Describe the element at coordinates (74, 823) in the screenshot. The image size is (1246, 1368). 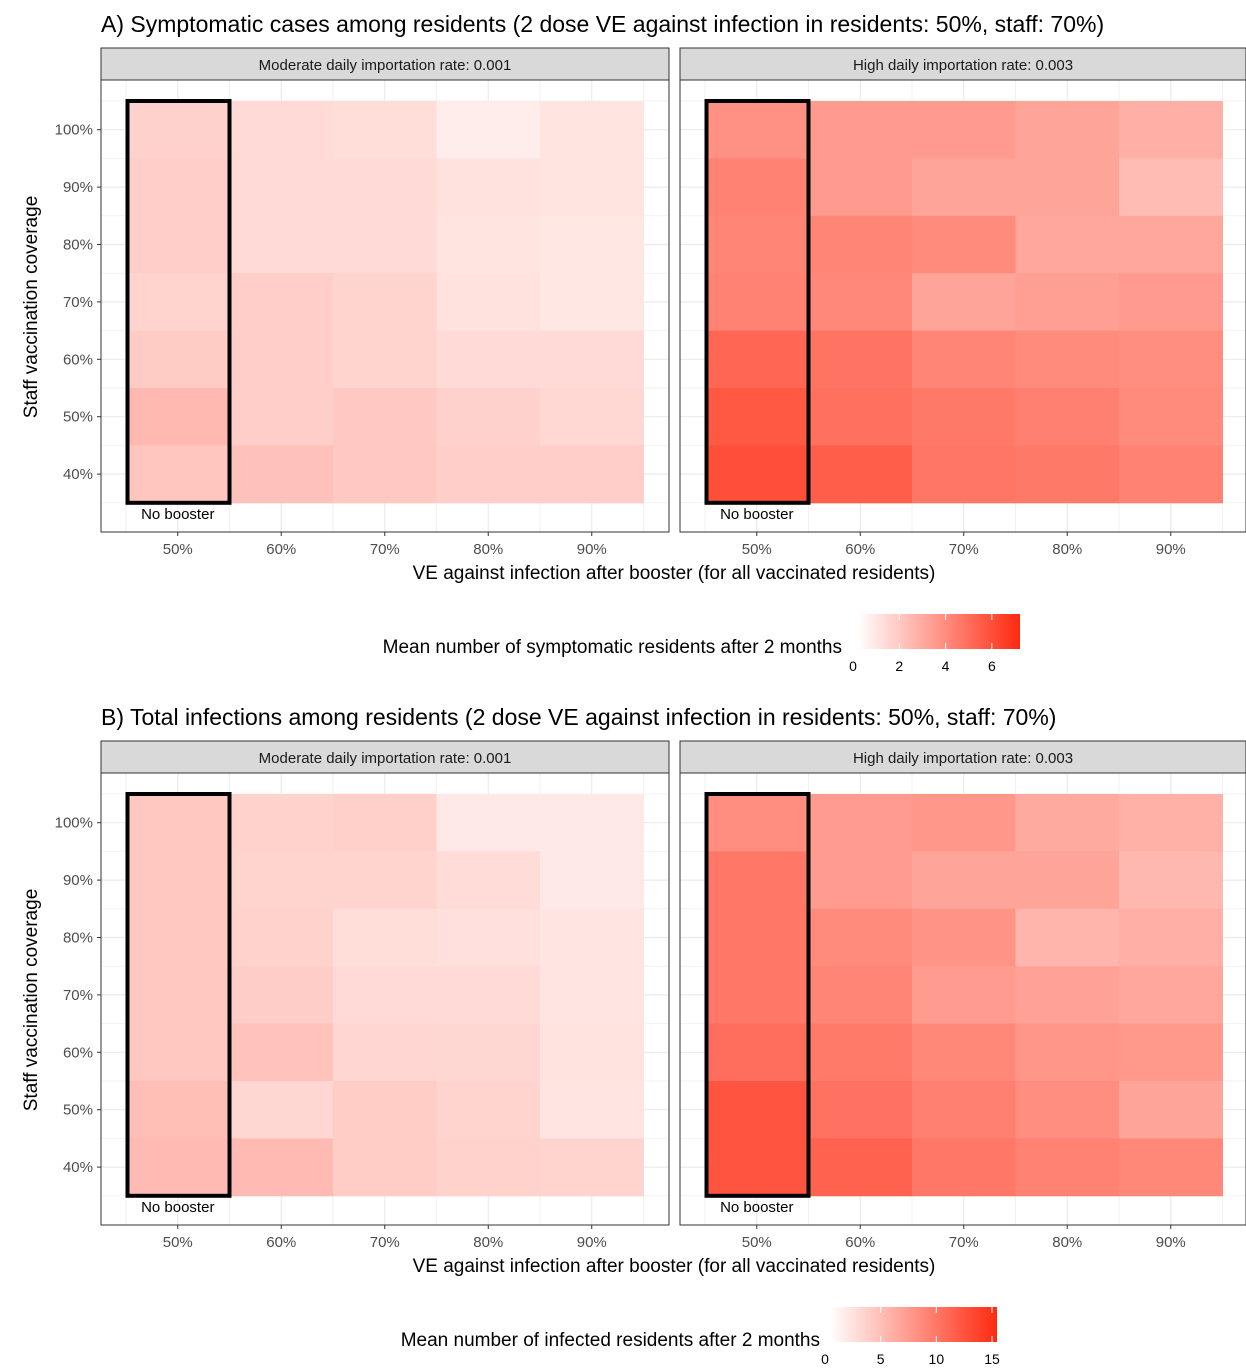
I see `y-tick-label: 100%` at that location.